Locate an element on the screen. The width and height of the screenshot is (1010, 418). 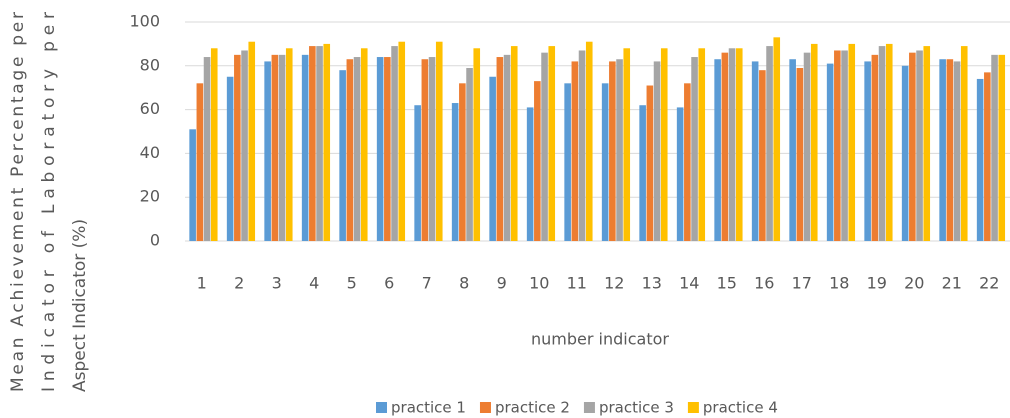
x-tick-label: 22 is located at coordinates (989, 283).